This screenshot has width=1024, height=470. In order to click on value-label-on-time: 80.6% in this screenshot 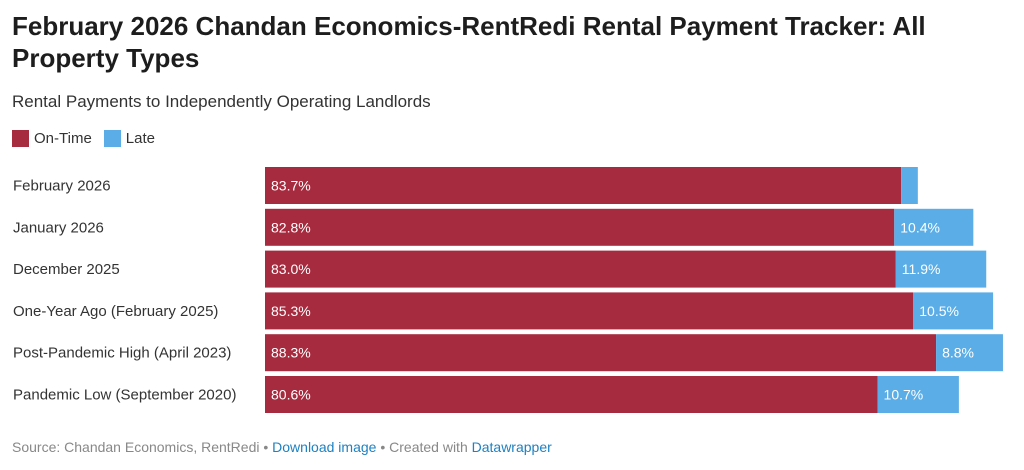, I will do `click(291, 395)`.